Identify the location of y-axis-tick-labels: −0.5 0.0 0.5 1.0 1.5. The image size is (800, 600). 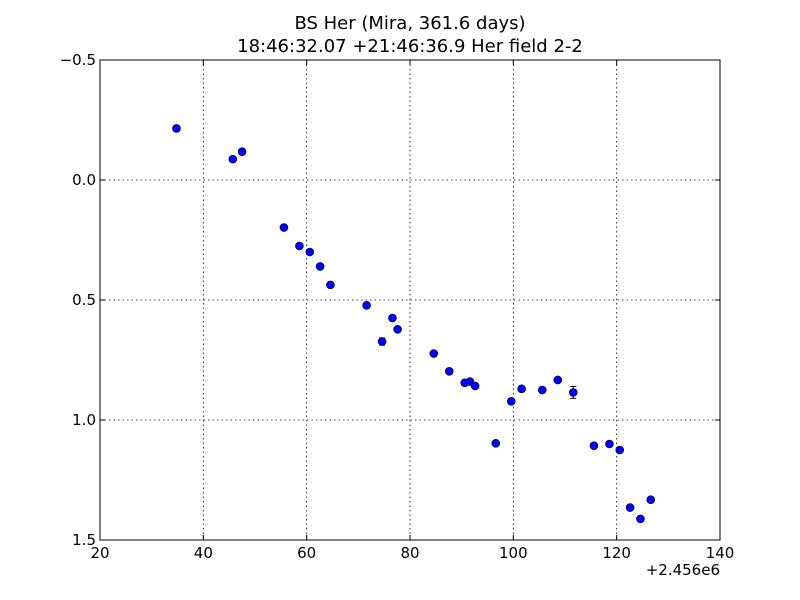
(78, 300).